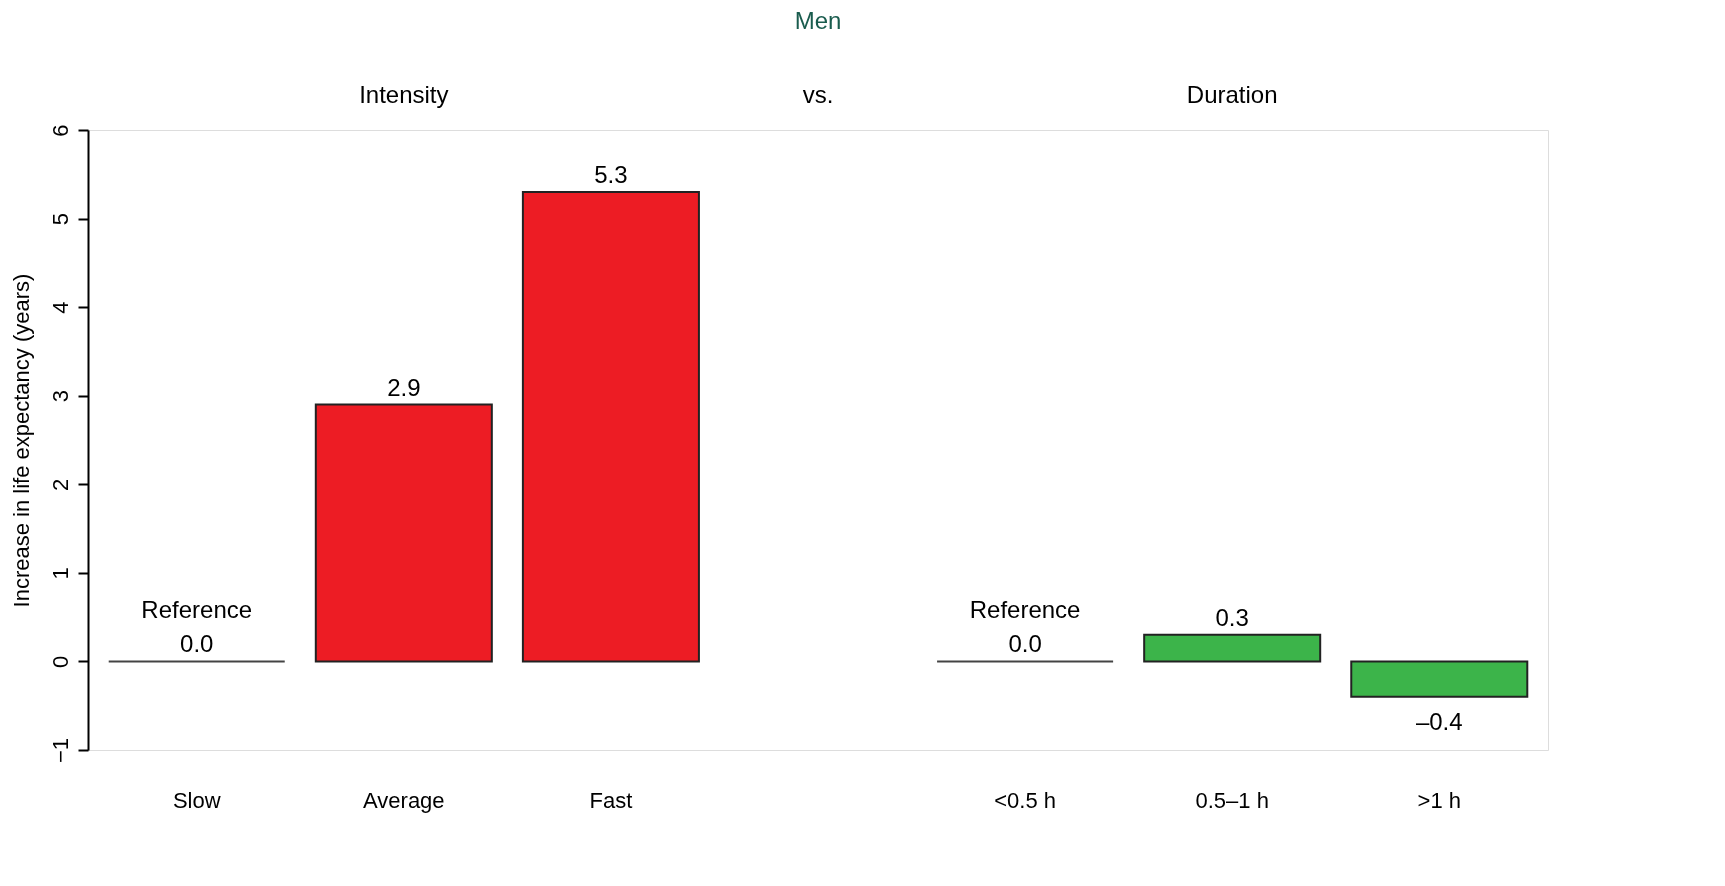 Image resolution: width=1725 pixels, height=886 pixels. Describe the element at coordinates (1232, 800) in the screenshot. I see `x-tick-label: 0.5–1 h` at that location.